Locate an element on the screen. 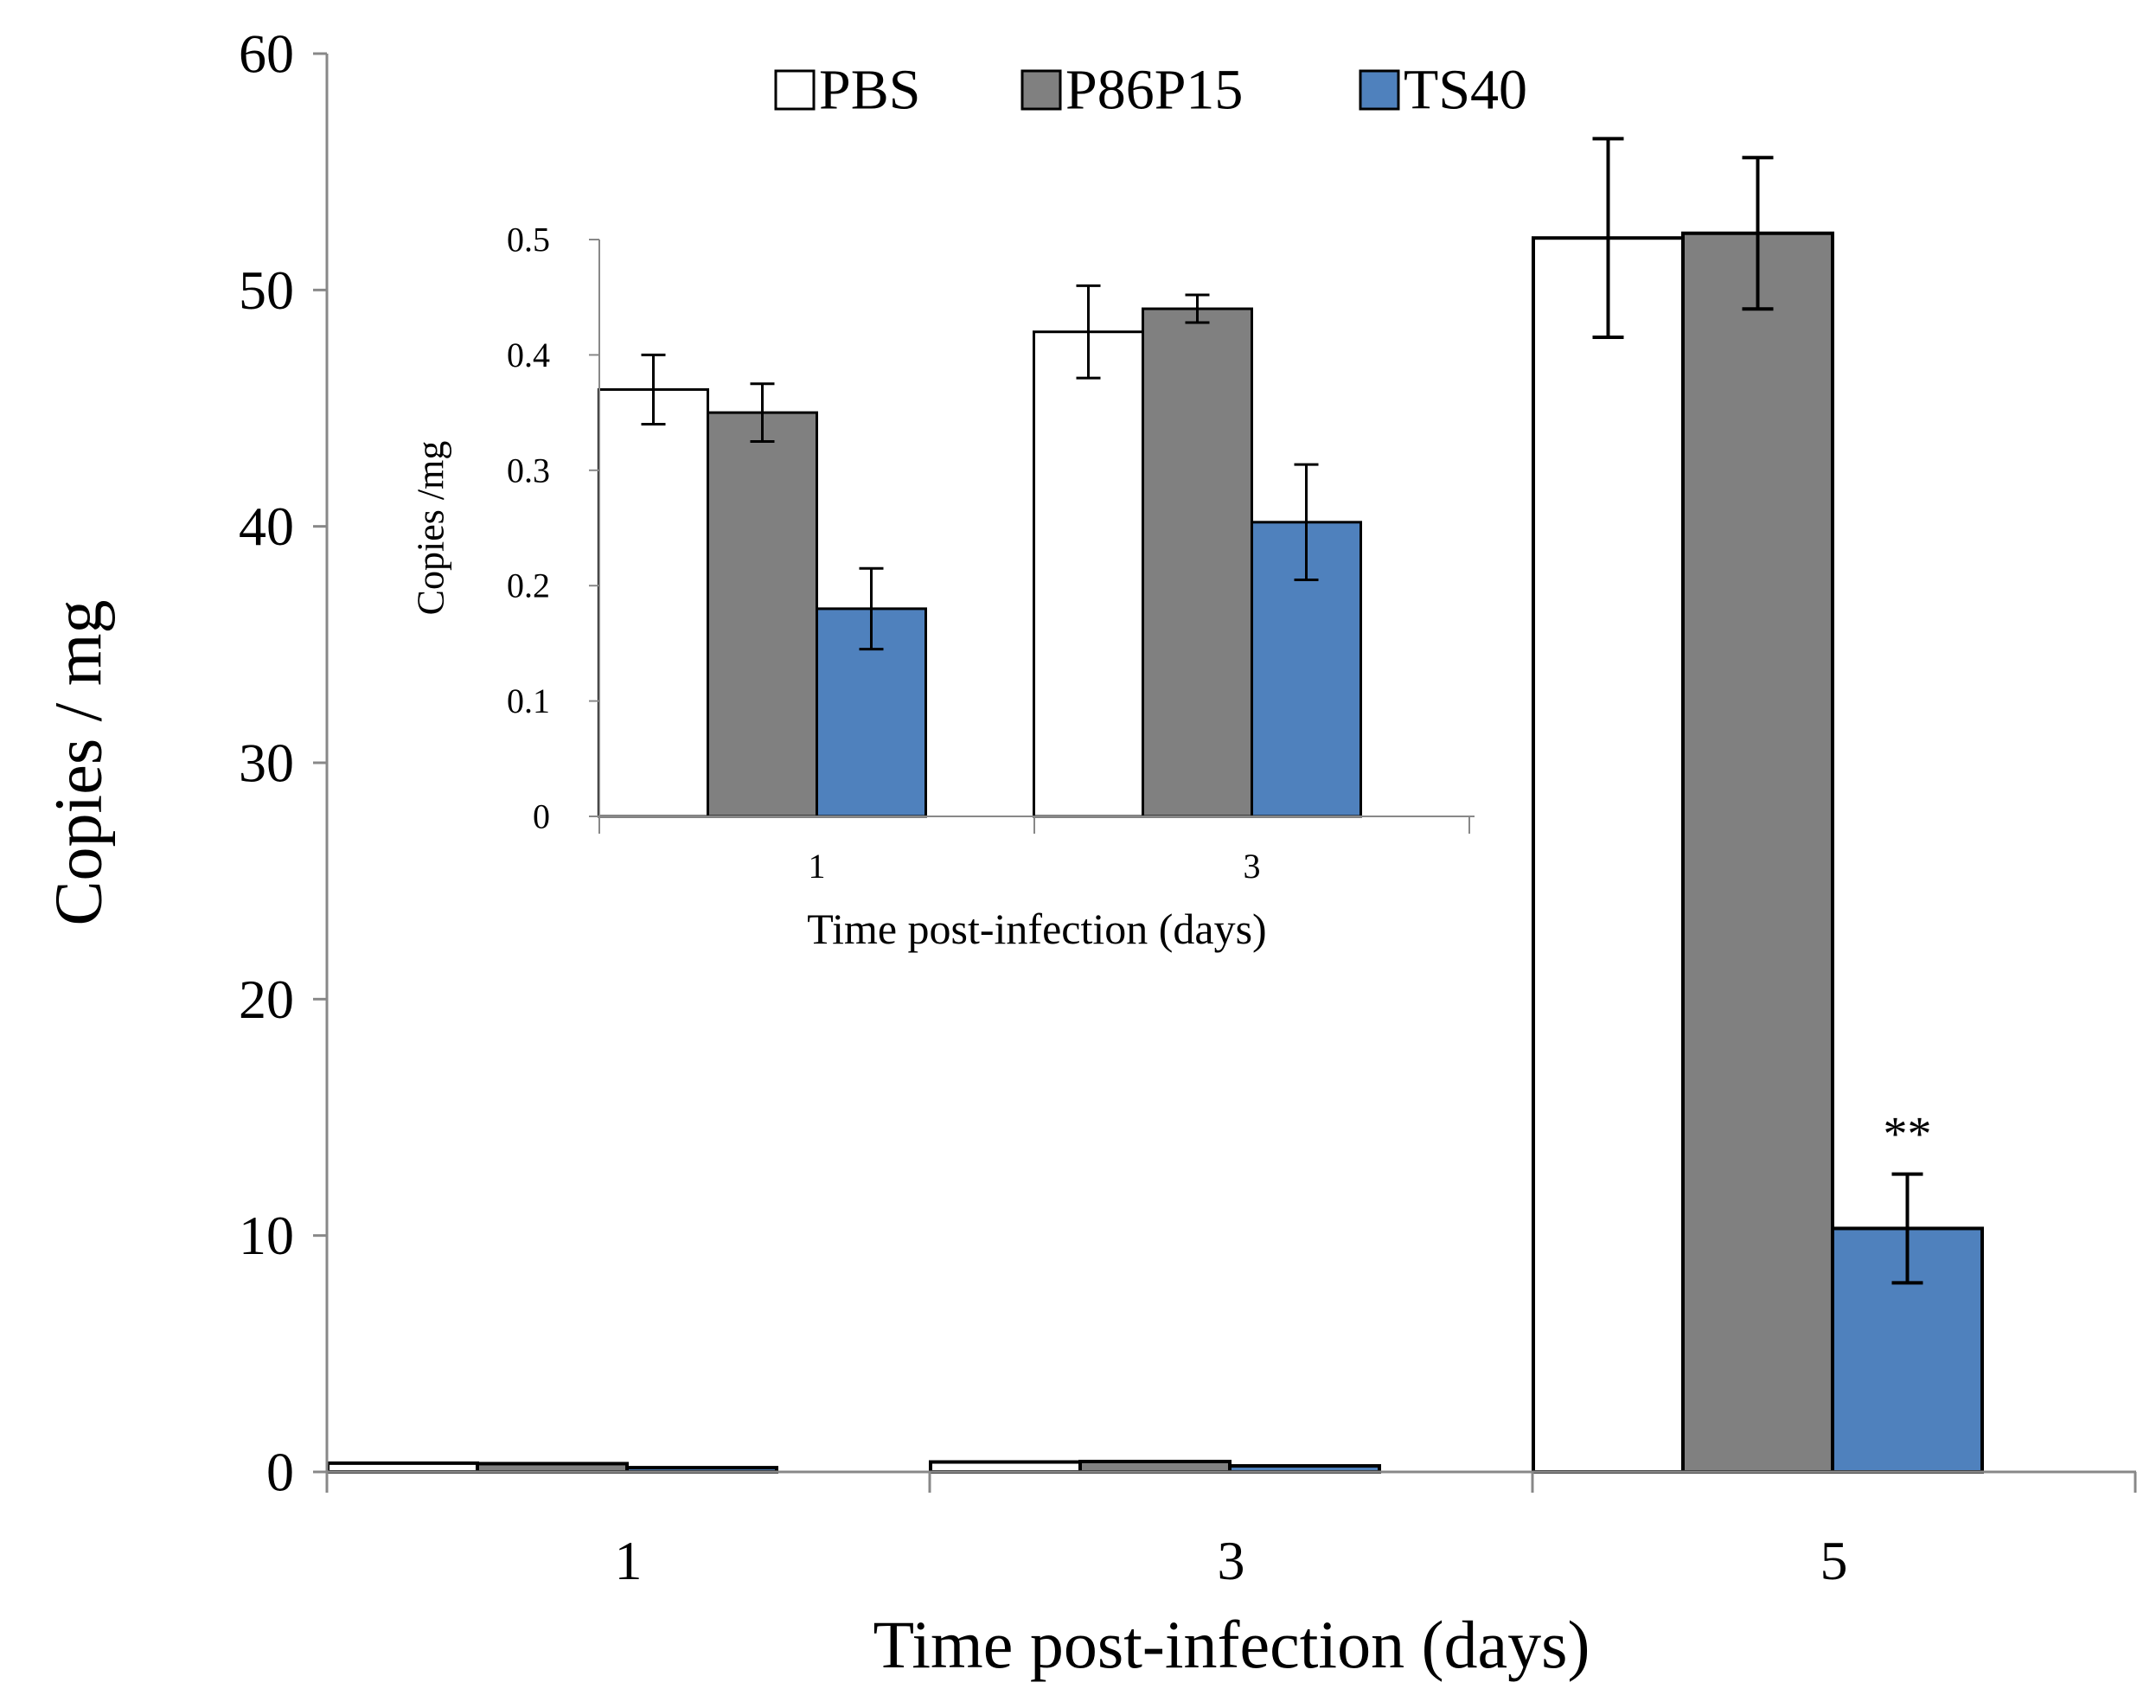  legend-swatch-ts40 is located at coordinates (1380, 90).